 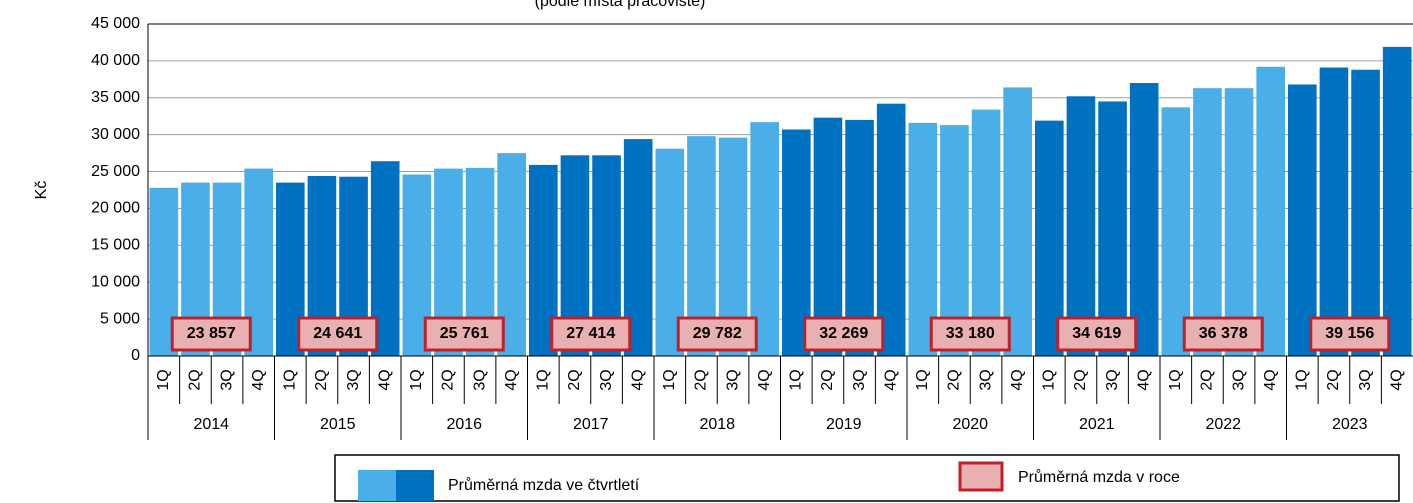 I want to click on y-tick-label: 40 000, so click(x=115, y=60).